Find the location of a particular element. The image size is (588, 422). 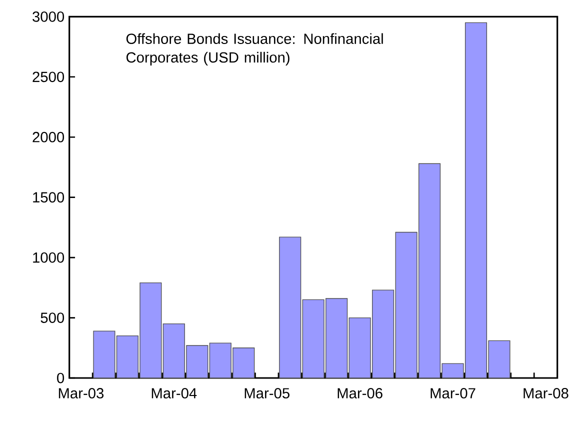

y-tick-label: 1000 is located at coordinates (48, 257).